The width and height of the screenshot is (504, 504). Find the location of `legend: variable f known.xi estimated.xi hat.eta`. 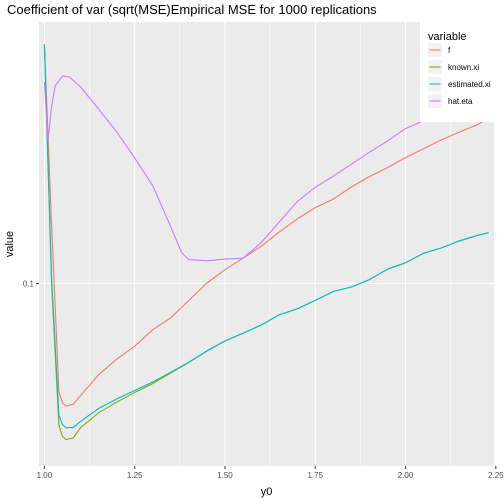

legend: variable f known.xi estimated.xi hat.eta is located at coordinates (462, 72).